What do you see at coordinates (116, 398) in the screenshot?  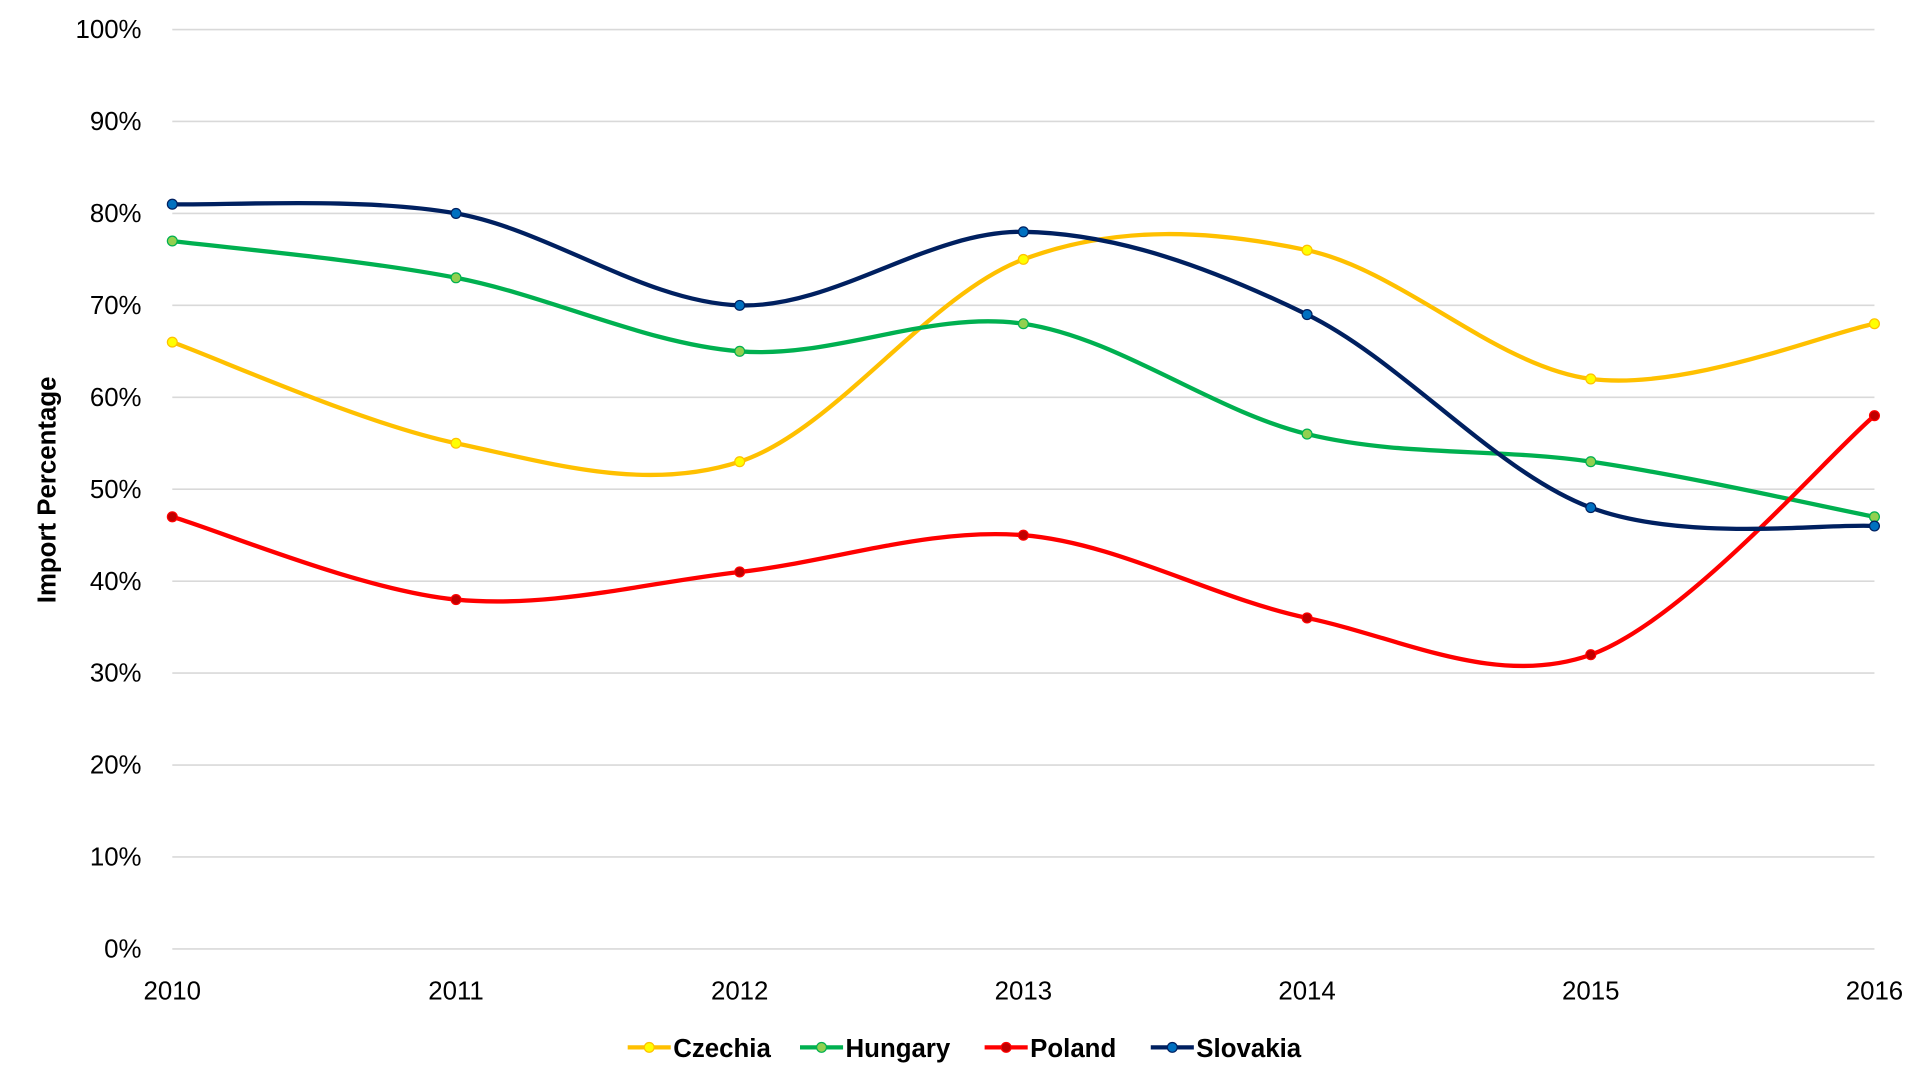 I see `y-tick-label: 60%` at bounding box center [116, 398].